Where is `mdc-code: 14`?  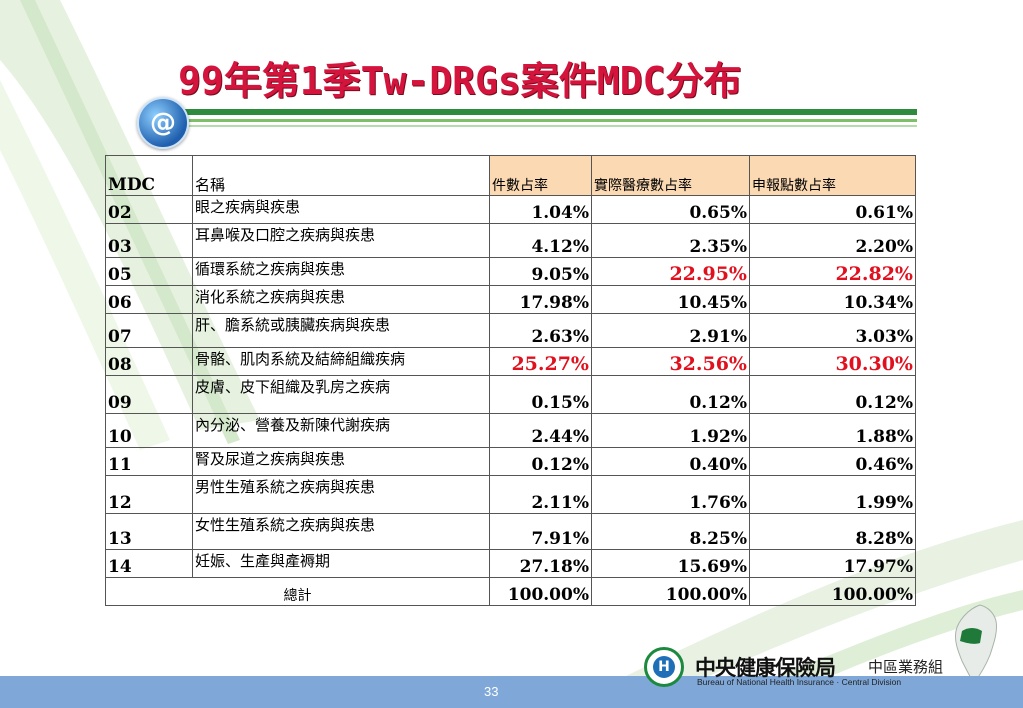
mdc-code: 14 is located at coordinates (149, 563).